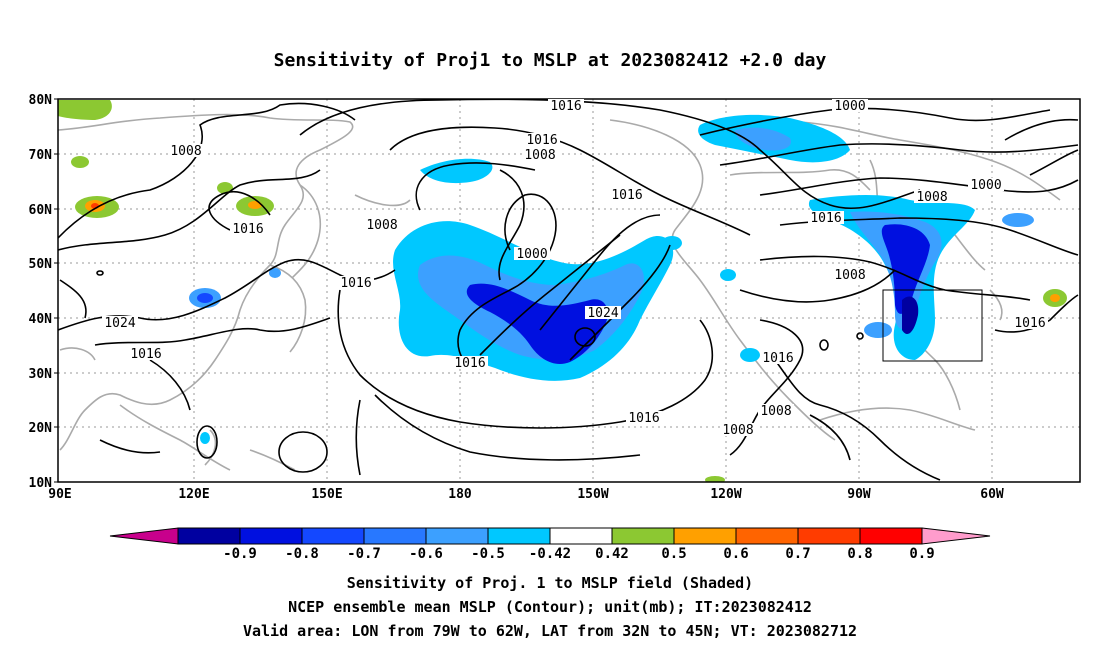 The height and width of the screenshot is (650, 1100). What do you see at coordinates (59, 494) in the screenshot?
I see `lon-tick-label: 90E` at bounding box center [59, 494].